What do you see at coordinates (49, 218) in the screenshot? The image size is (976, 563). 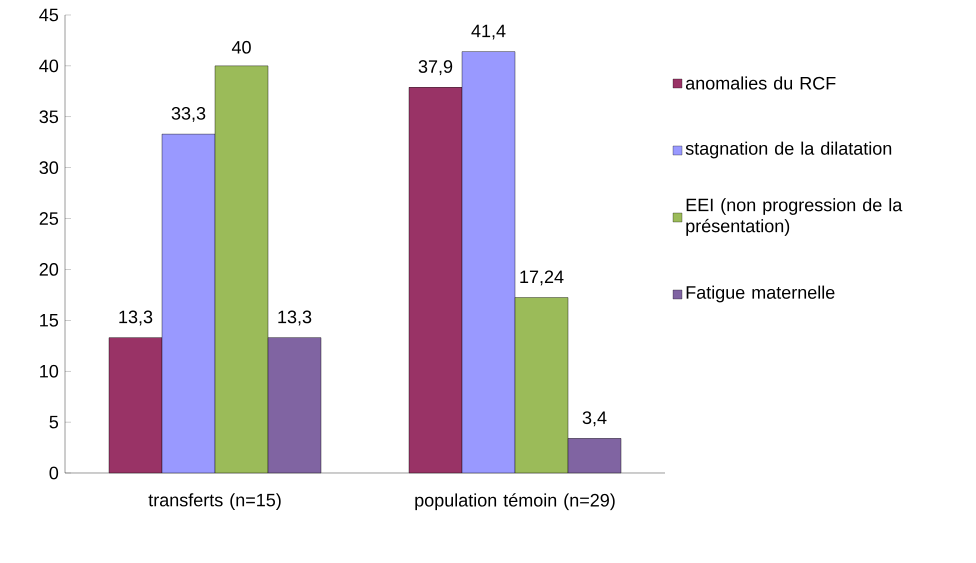 I see `y-tick-label: 25` at bounding box center [49, 218].